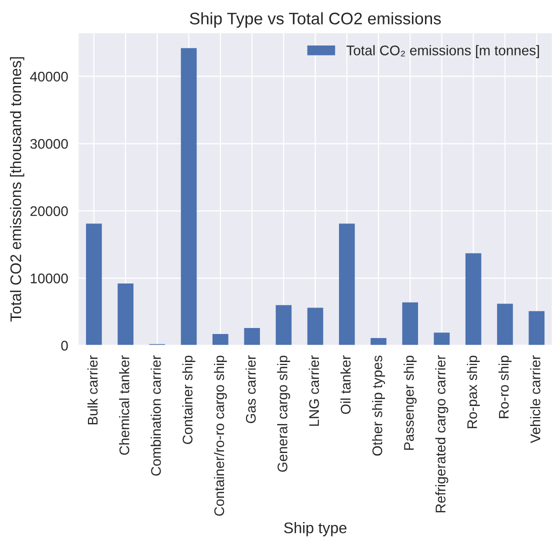  Describe the element at coordinates (220, 436) in the screenshot. I see `x-tick-label: Container/ro-ro cargo ship` at that location.